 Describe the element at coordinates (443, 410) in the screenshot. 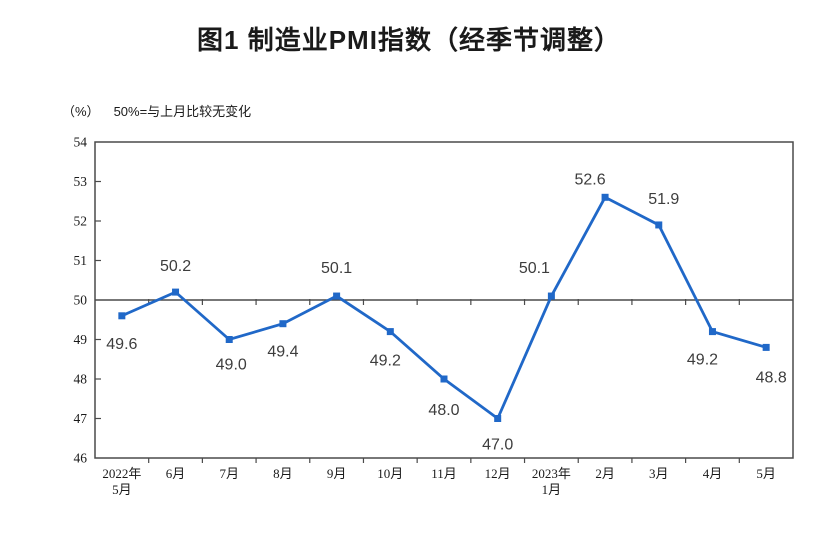

I see `data-point-label: 48.0` at that location.